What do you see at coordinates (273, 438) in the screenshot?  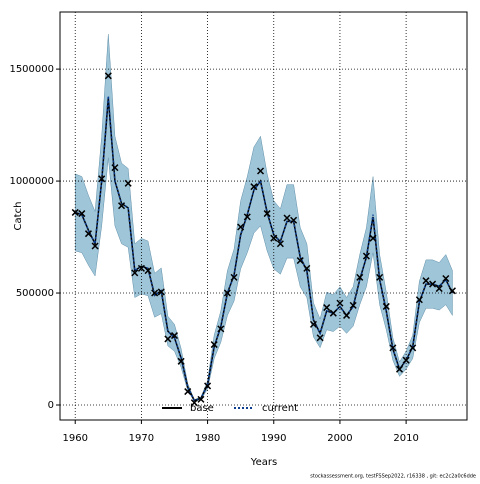 I see `x-tick-label: 1990` at bounding box center [273, 438].